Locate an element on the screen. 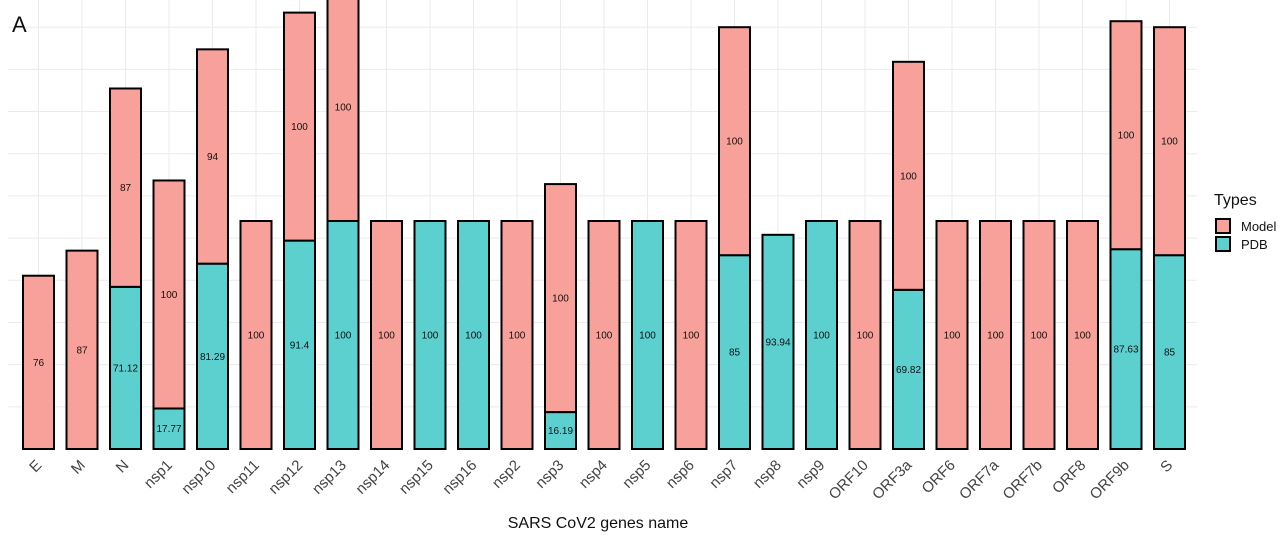 Image resolution: width=1282 pixels, height=536 pixels. bar-value-label-pdb: 87.63 is located at coordinates (1125, 350).